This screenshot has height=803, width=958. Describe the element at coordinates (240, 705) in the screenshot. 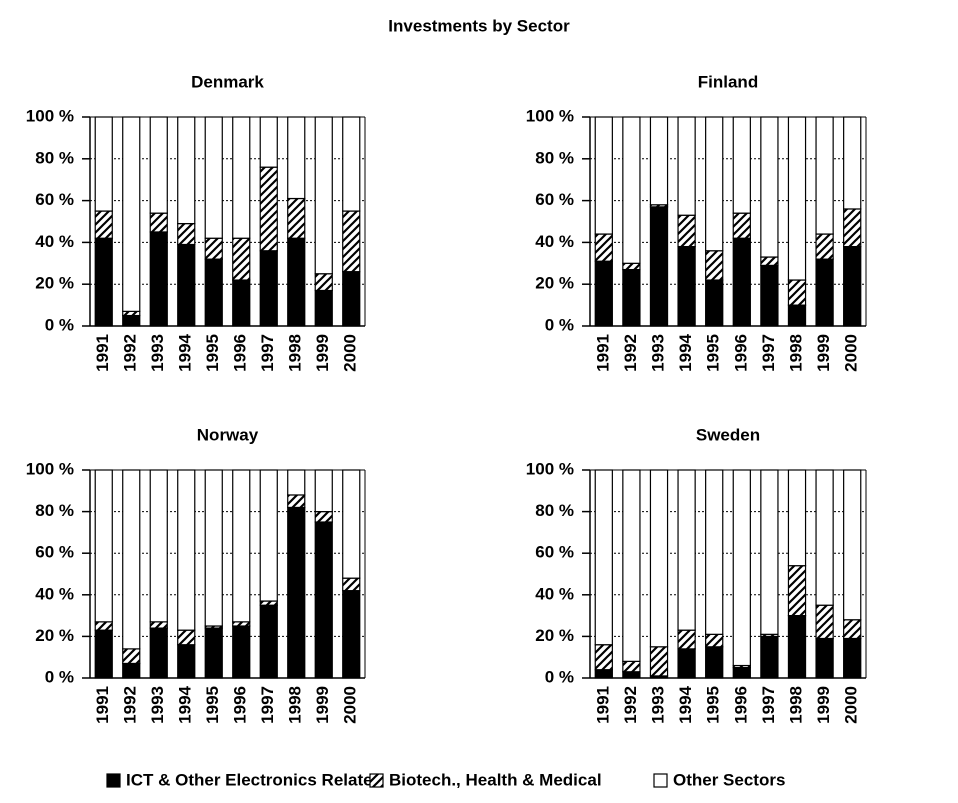

I see `x-tick-label: 1996` at that location.